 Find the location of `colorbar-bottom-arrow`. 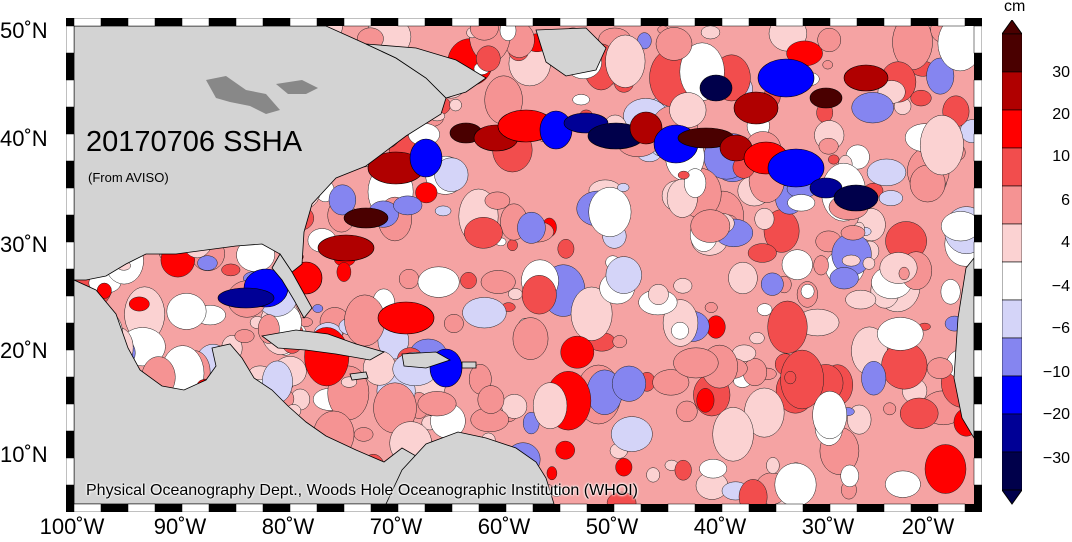

colorbar-bottom-arrow is located at coordinates (1012, 497).